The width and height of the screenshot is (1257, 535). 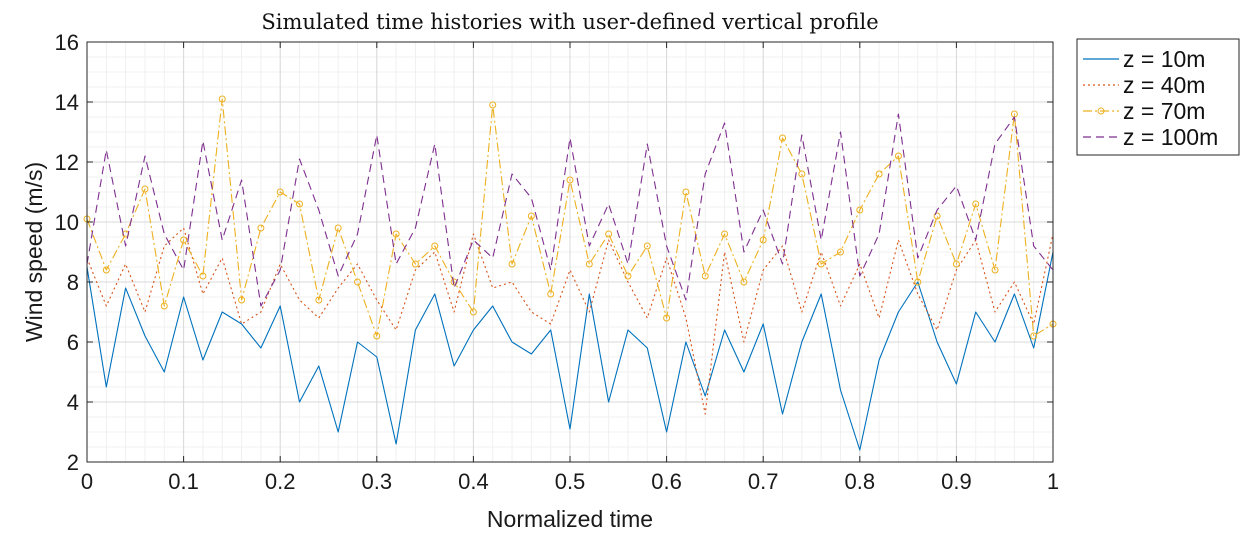 What do you see at coordinates (87, 481) in the screenshot?
I see `x-tick-label: 0` at bounding box center [87, 481].